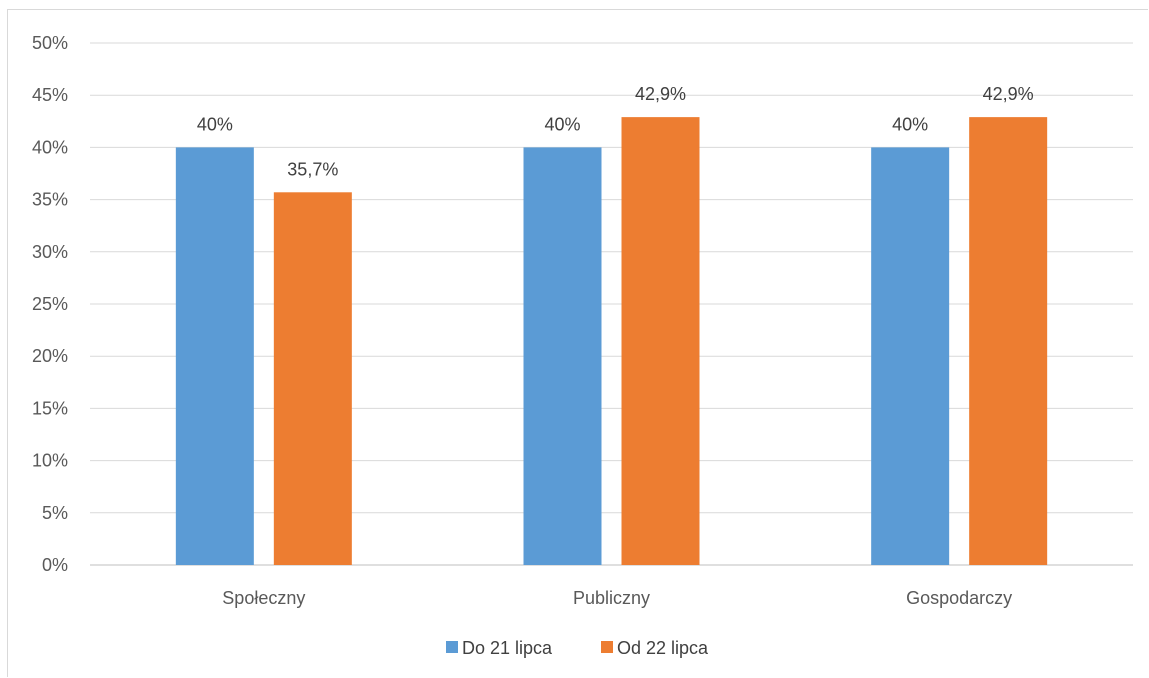 This screenshot has height=678, width=1149. Describe the element at coordinates (50, 147) in the screenshot. I see `y-tick-label: 40%` at that location.